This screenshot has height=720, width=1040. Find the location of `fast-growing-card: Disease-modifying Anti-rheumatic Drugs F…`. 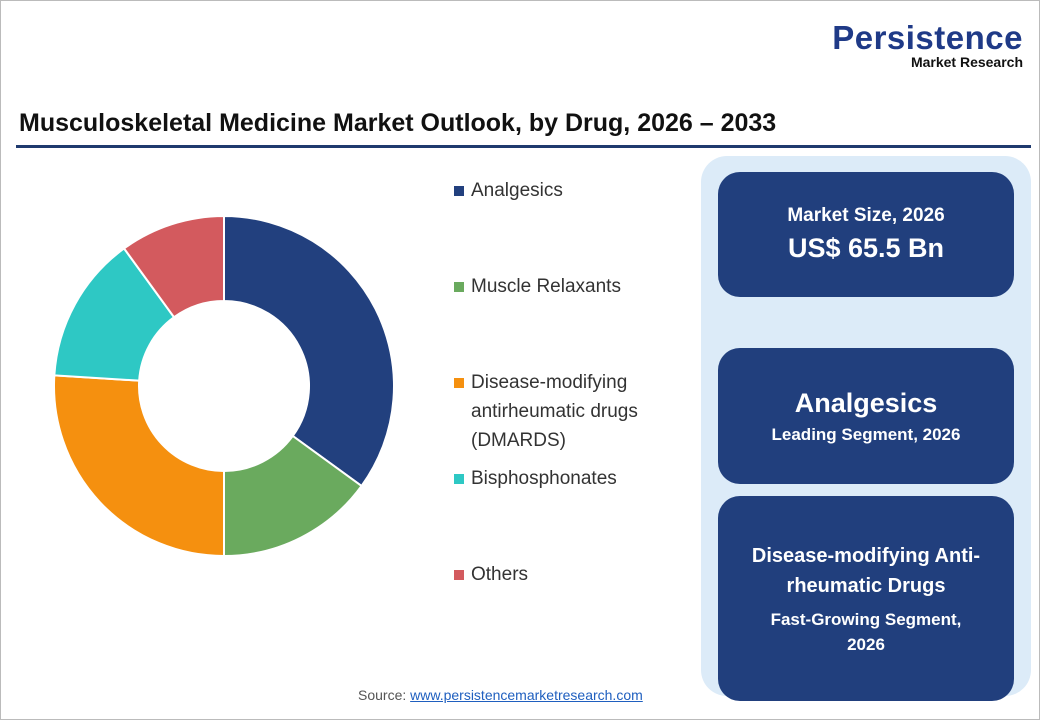

fast-growing-card: Disease-modifying Anti-rheumatic Drugs F… is located at coordinates (866, 598).